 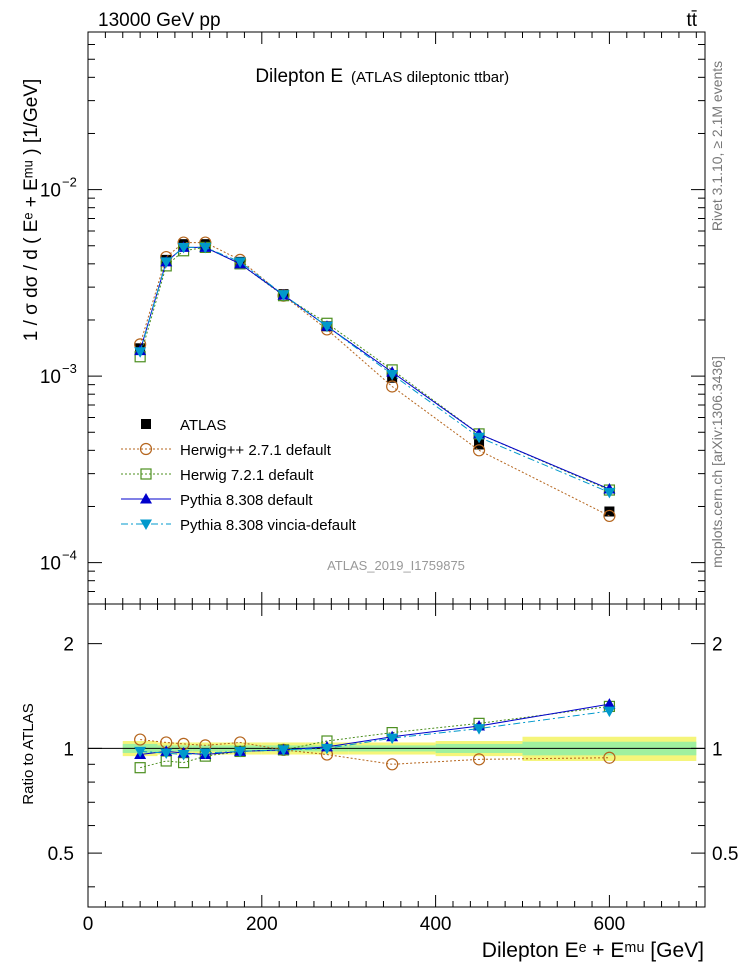 I want to click on ratio-line-vincia, so click(x=375, y=733).